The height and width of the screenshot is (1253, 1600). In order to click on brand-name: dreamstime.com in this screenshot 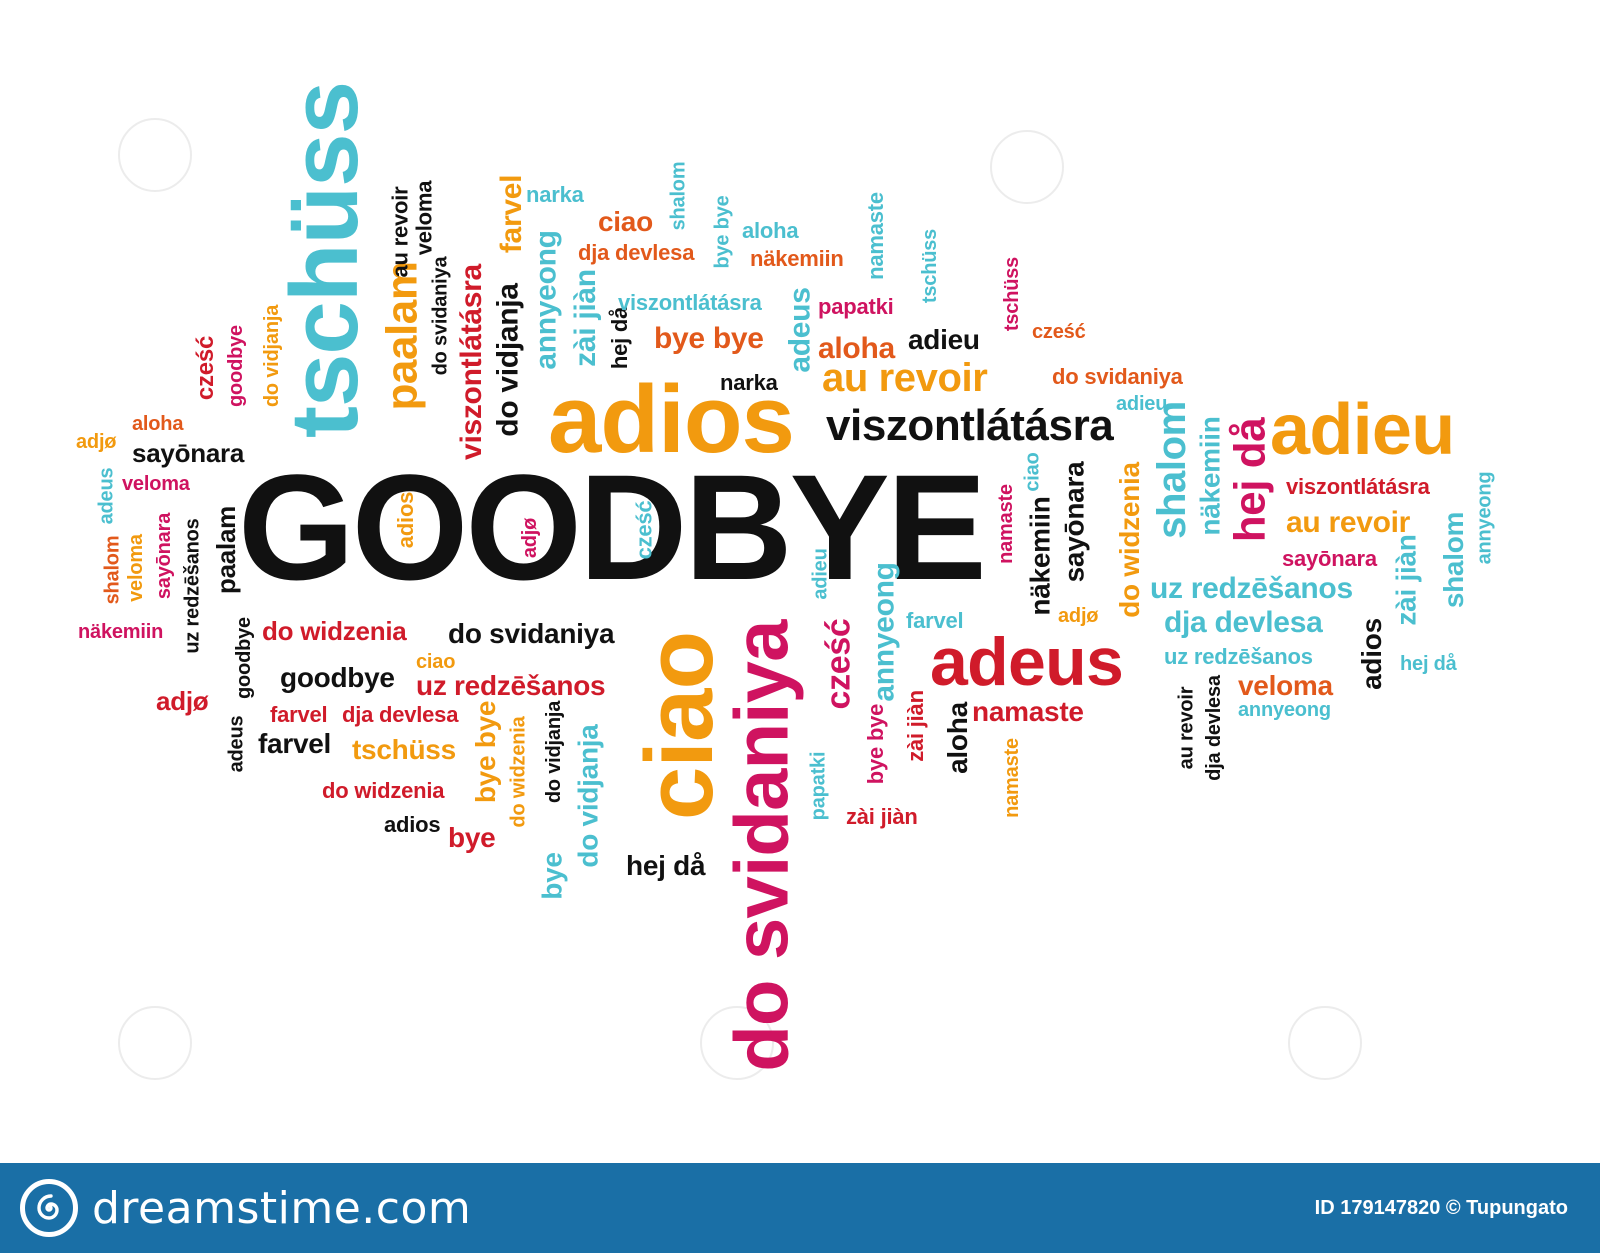, I will do `click(282, 1208)`.